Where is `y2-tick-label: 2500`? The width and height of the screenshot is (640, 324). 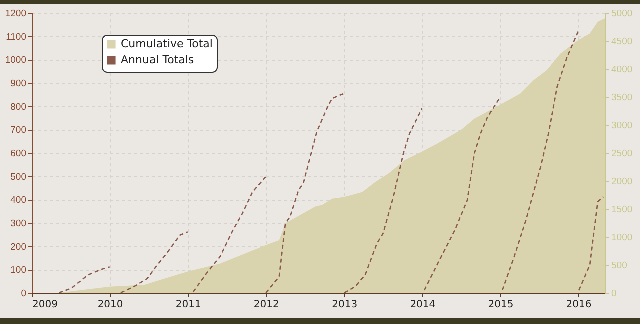
y2-tick-label: 2500 is located at coordinates (622, 154).